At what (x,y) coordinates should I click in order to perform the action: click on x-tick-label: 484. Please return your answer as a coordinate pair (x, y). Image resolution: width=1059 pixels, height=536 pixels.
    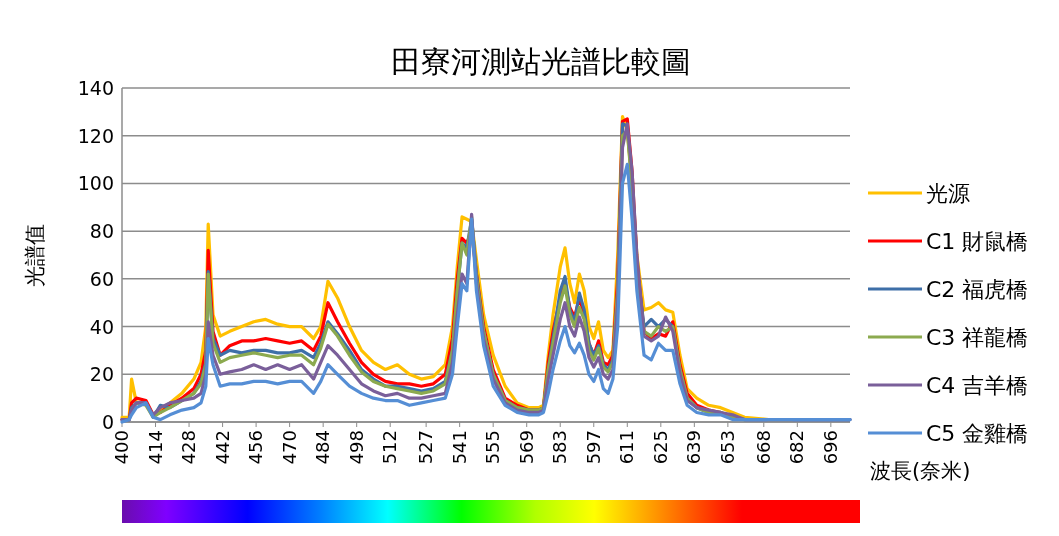
    Looking at the image, I should click on (323, 447).